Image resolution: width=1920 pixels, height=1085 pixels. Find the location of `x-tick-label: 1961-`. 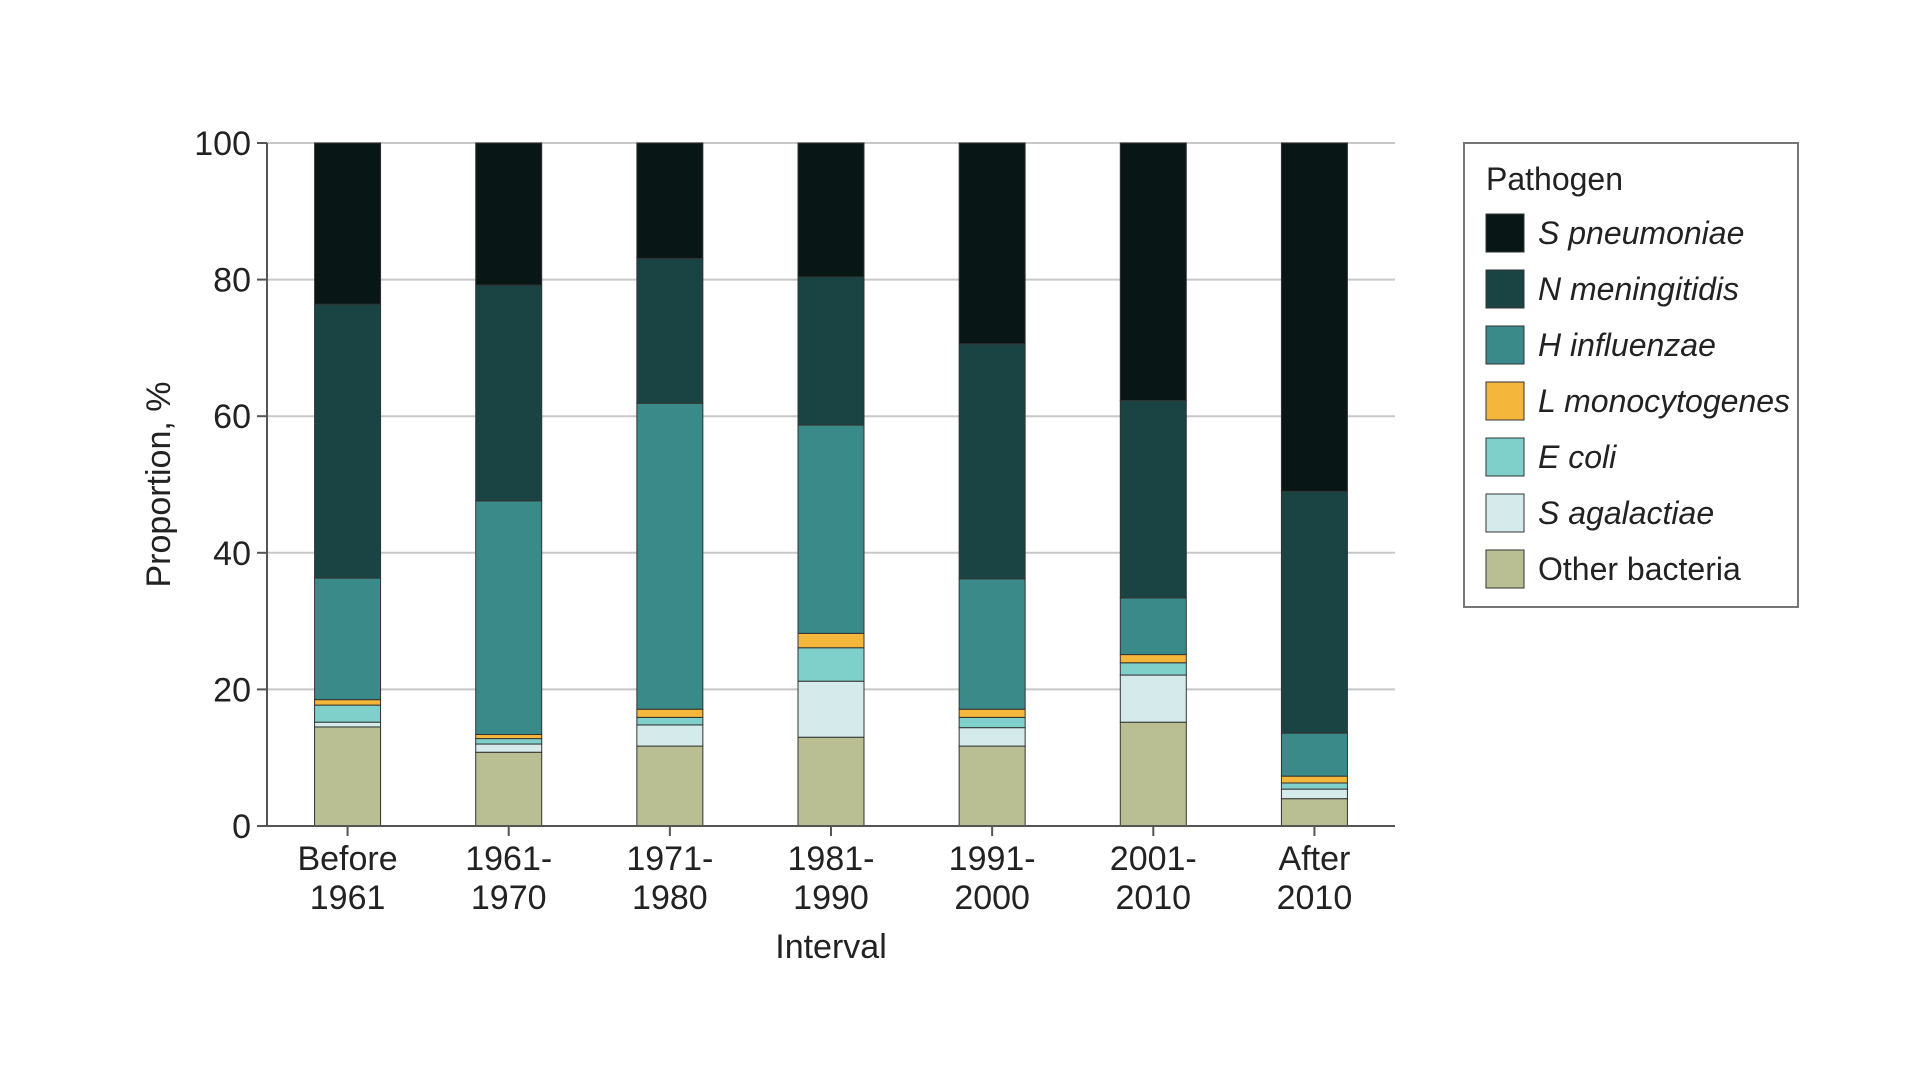

x-tick-label: 1961- is located at coordinates (508, 859).